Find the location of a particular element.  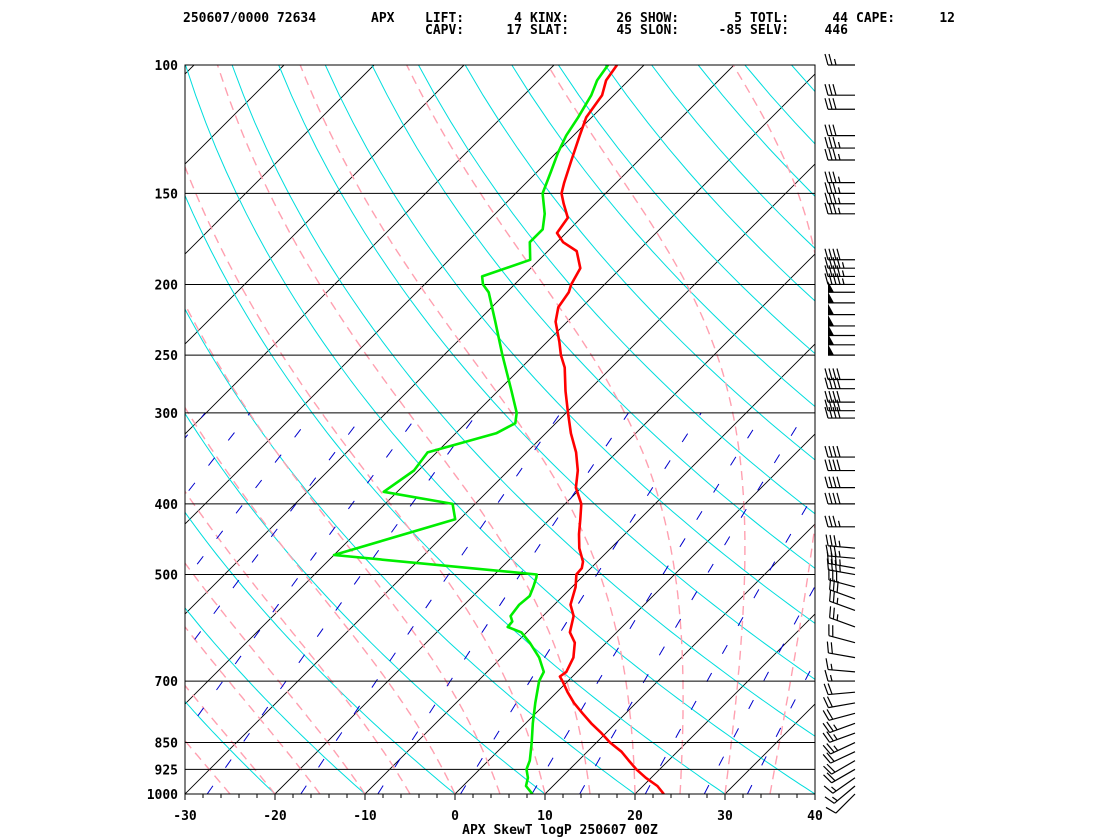

header-kinx-label: KINX: is located at coordinates (549, 18).